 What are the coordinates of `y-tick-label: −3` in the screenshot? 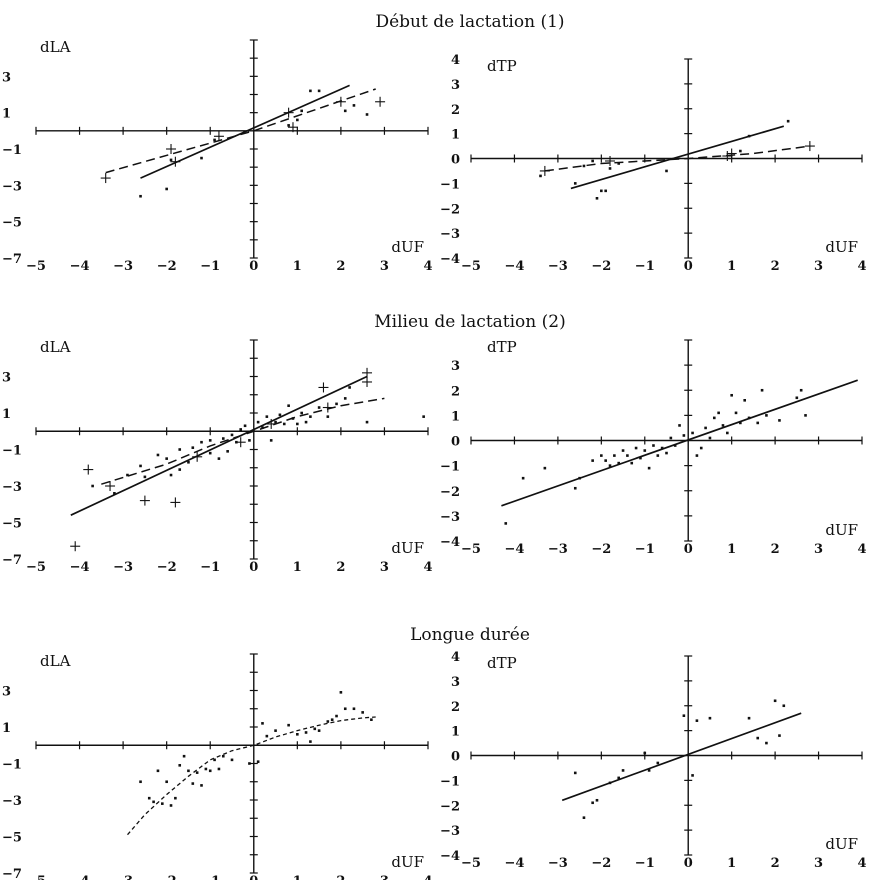 It's located at (12, 186).